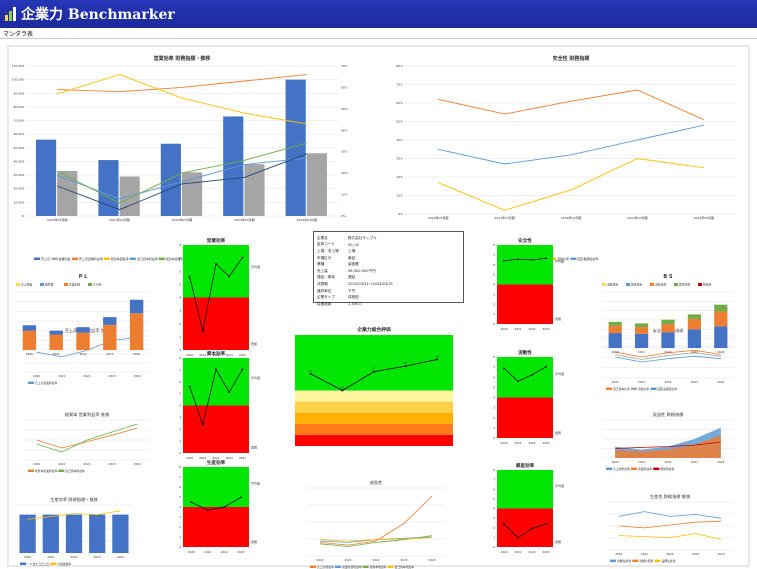  Describe the element at coordinates (558, 541) in the screenshot. I see `zone-label: 危険` at that location.